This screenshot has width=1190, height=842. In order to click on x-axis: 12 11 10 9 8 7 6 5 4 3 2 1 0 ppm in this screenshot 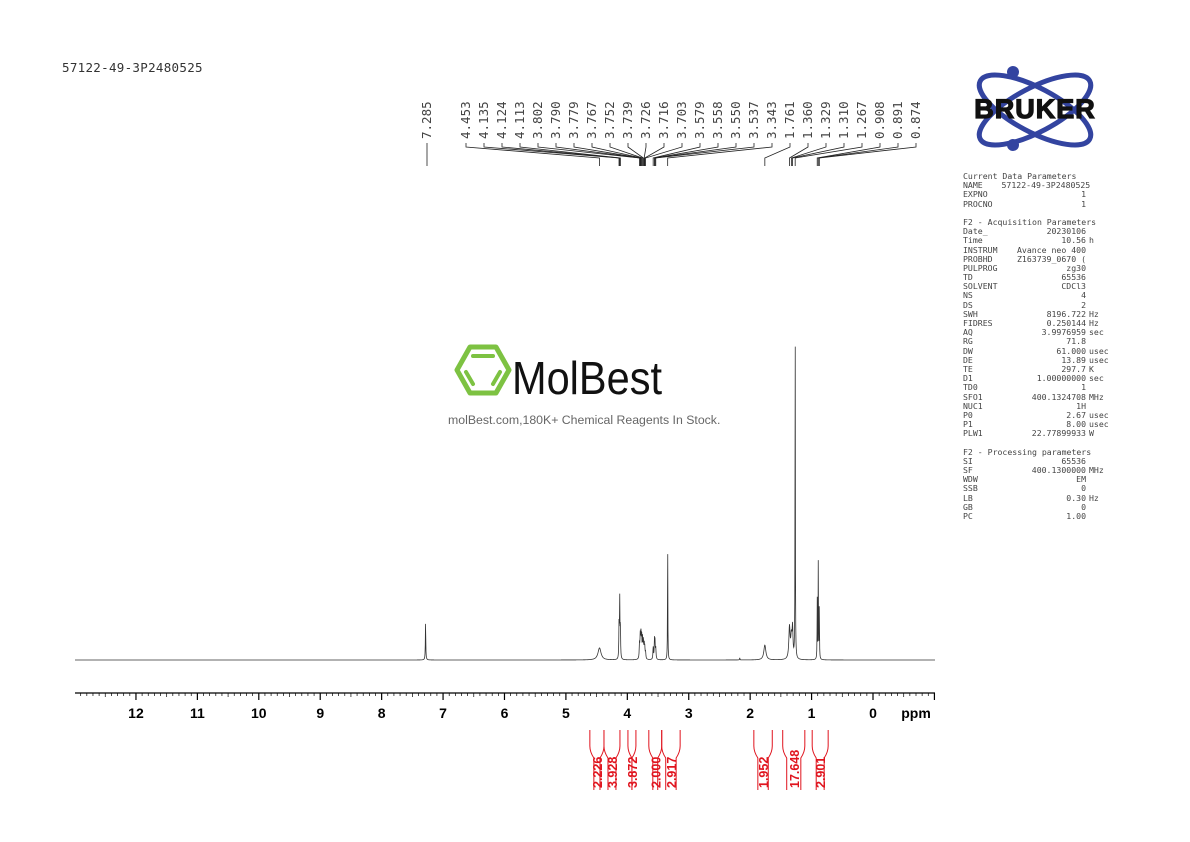, I will do `click(505, 706)`.